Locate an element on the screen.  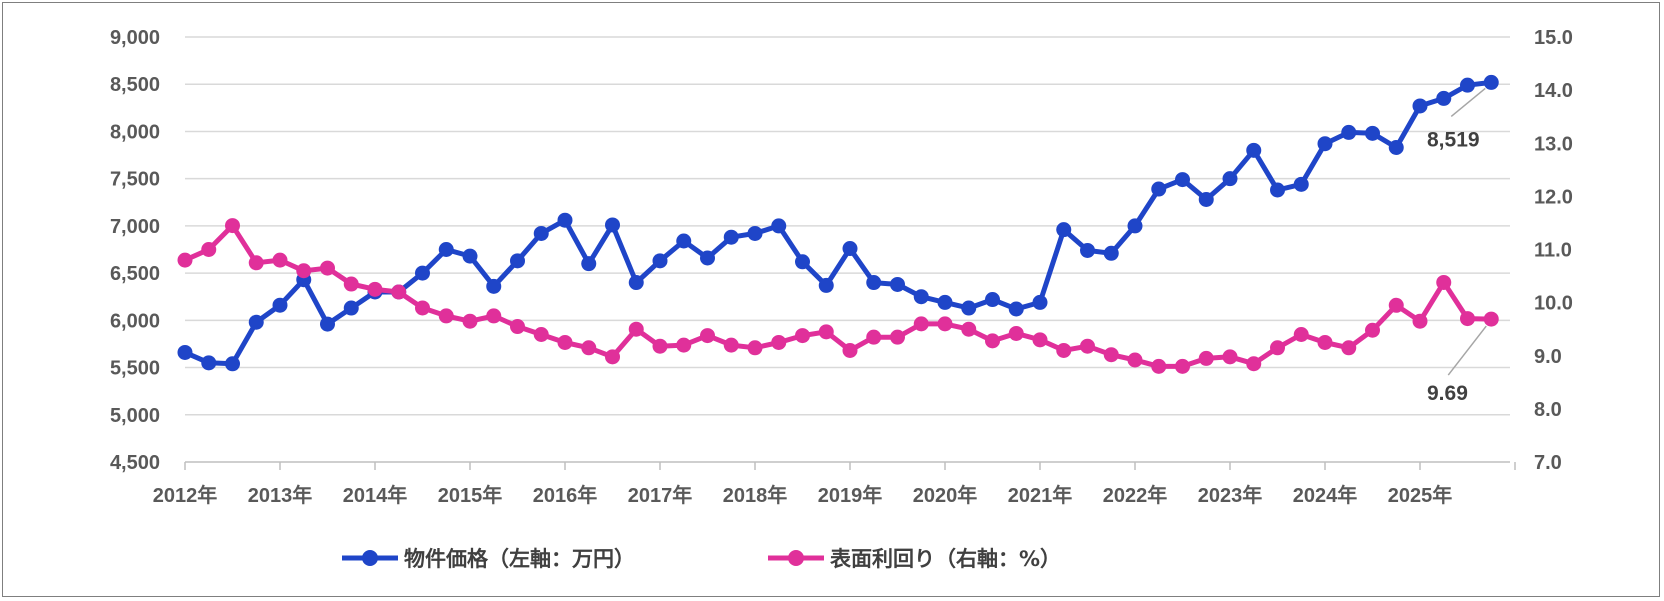
left-axis-tick-label: 8,000 is located at coordinates (135, 132).